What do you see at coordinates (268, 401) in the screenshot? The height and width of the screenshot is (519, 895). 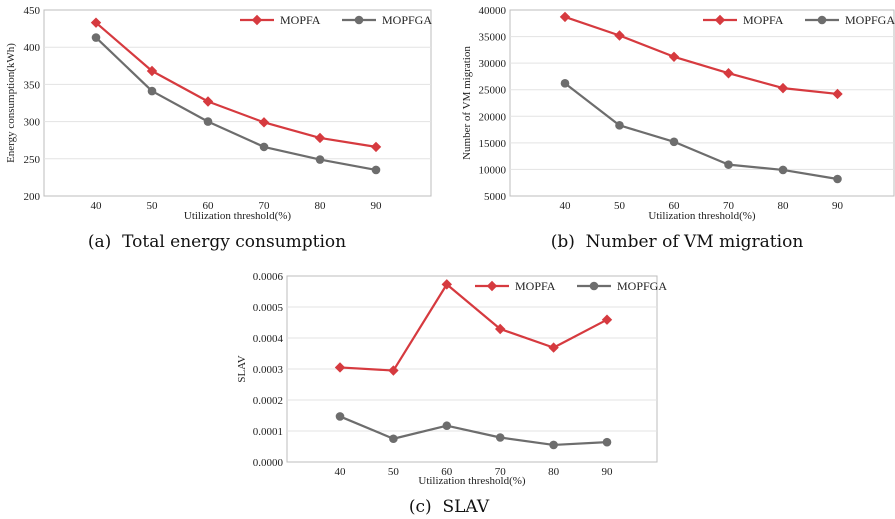 I see `y-tick-label: 0.0002` at bounding box center [268, 401].